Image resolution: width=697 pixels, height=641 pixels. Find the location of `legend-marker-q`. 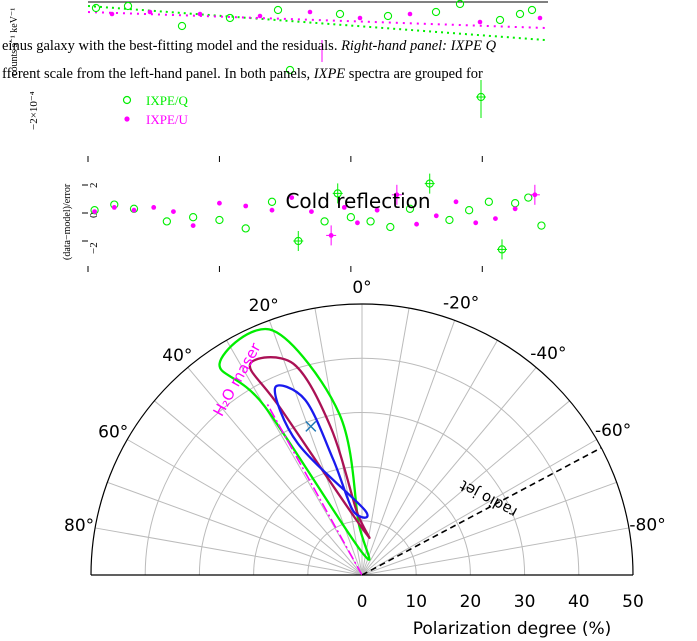

legend-marker-q is located at coordinates (127, 100).